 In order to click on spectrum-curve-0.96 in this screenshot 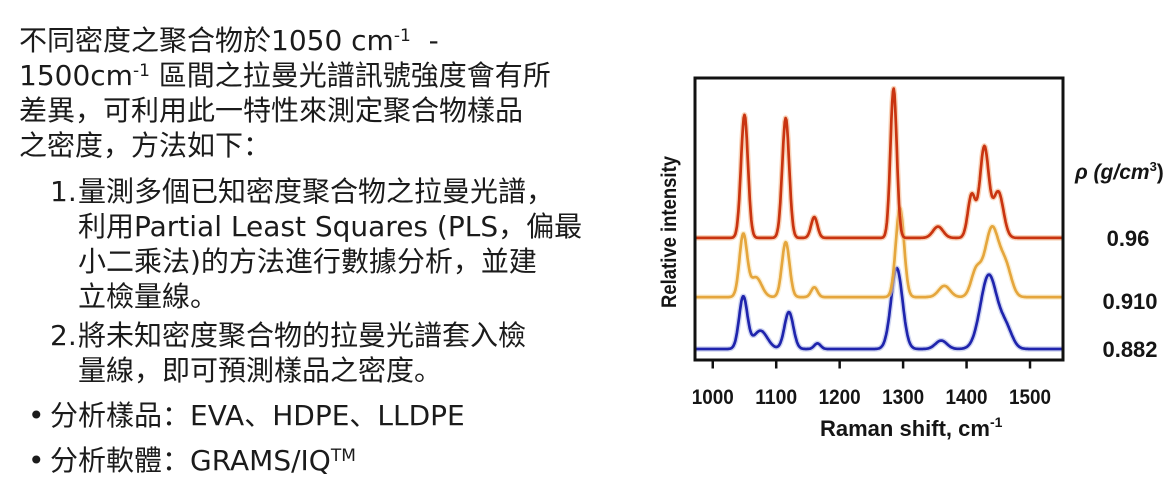, I will do `click(879, 163)`.